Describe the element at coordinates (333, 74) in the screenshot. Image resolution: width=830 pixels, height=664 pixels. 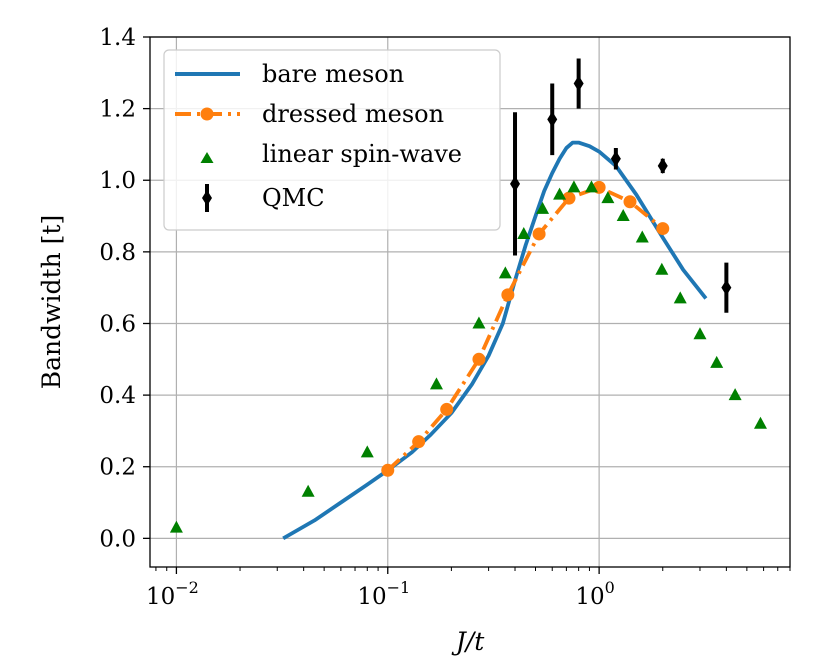
I see `legend-label-bare-meson: bare meson` at that location.